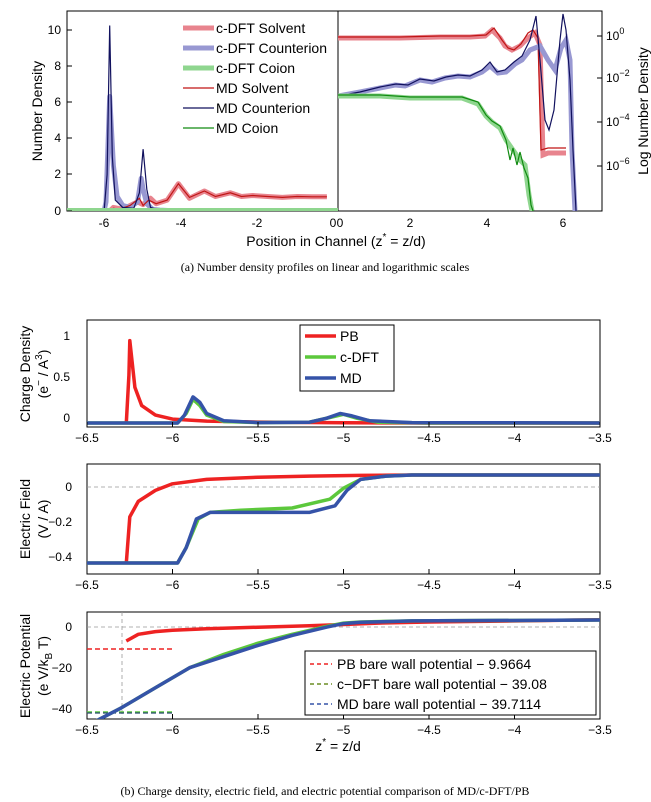 Image resolution: width=651 pixels, height=802 pixels. Describe the element at coordinates (344, 730) in the screenshot. I see `xtick-label-b3-3: −5` at that location.